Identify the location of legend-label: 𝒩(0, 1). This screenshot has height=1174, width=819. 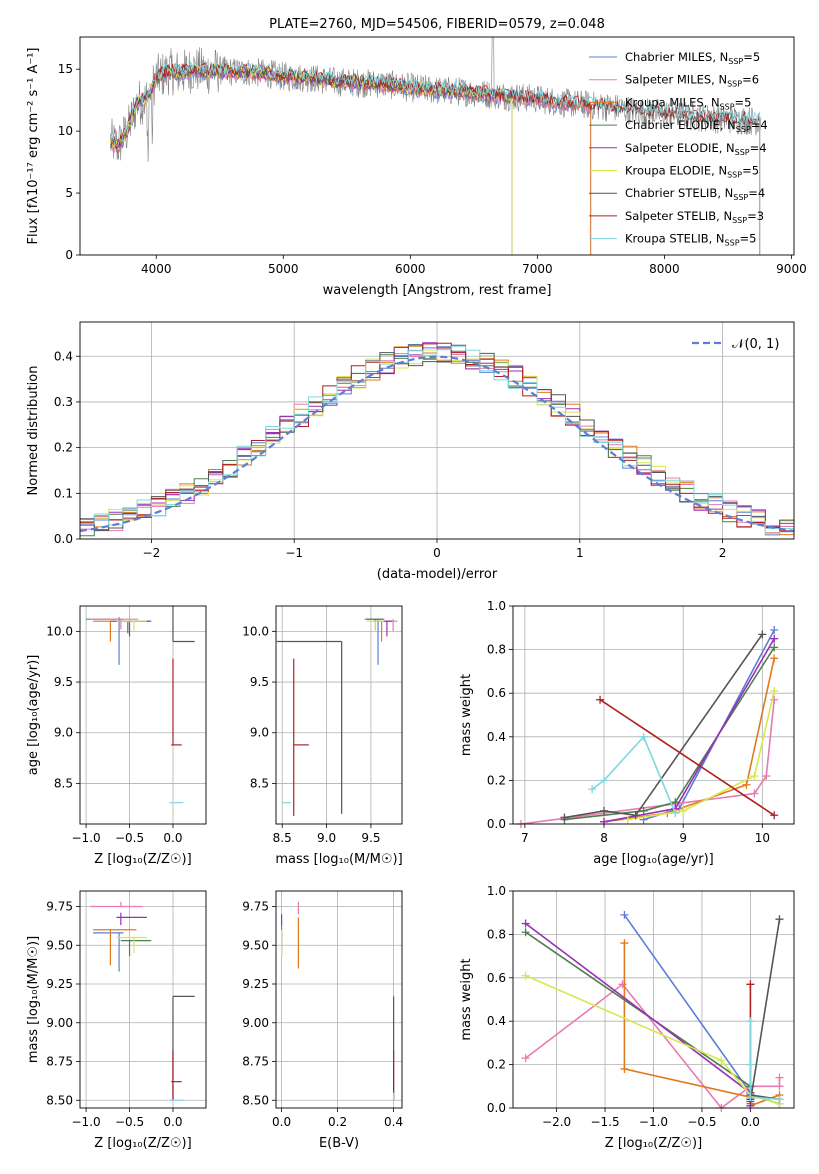
(755, 344).